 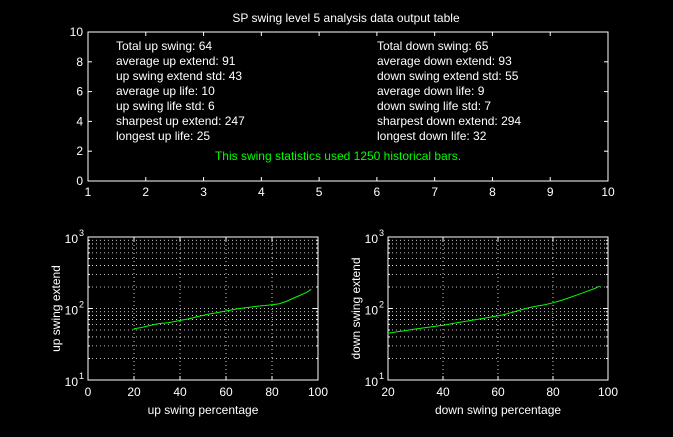 What do you see at coordinates (550, 192) in the screenshot?
I see `x-tick-label: 9` at bounding box center [550, 192].